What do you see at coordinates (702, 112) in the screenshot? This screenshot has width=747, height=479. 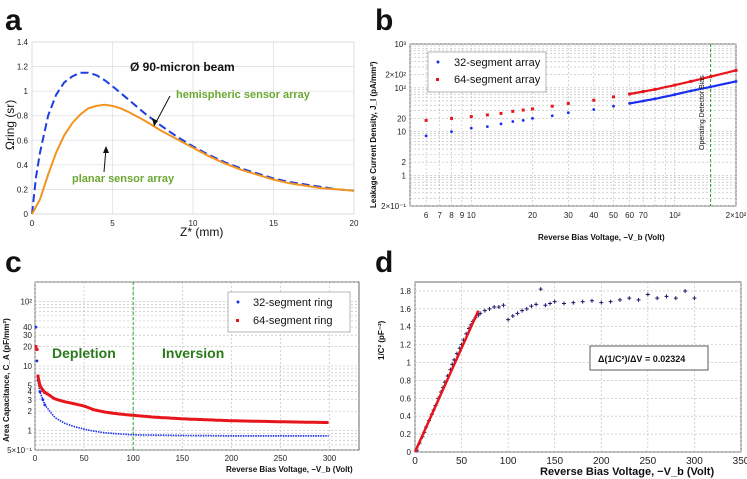 I see `vline-label-b: Operating Detector Bias` at bounding box center [702, 112].